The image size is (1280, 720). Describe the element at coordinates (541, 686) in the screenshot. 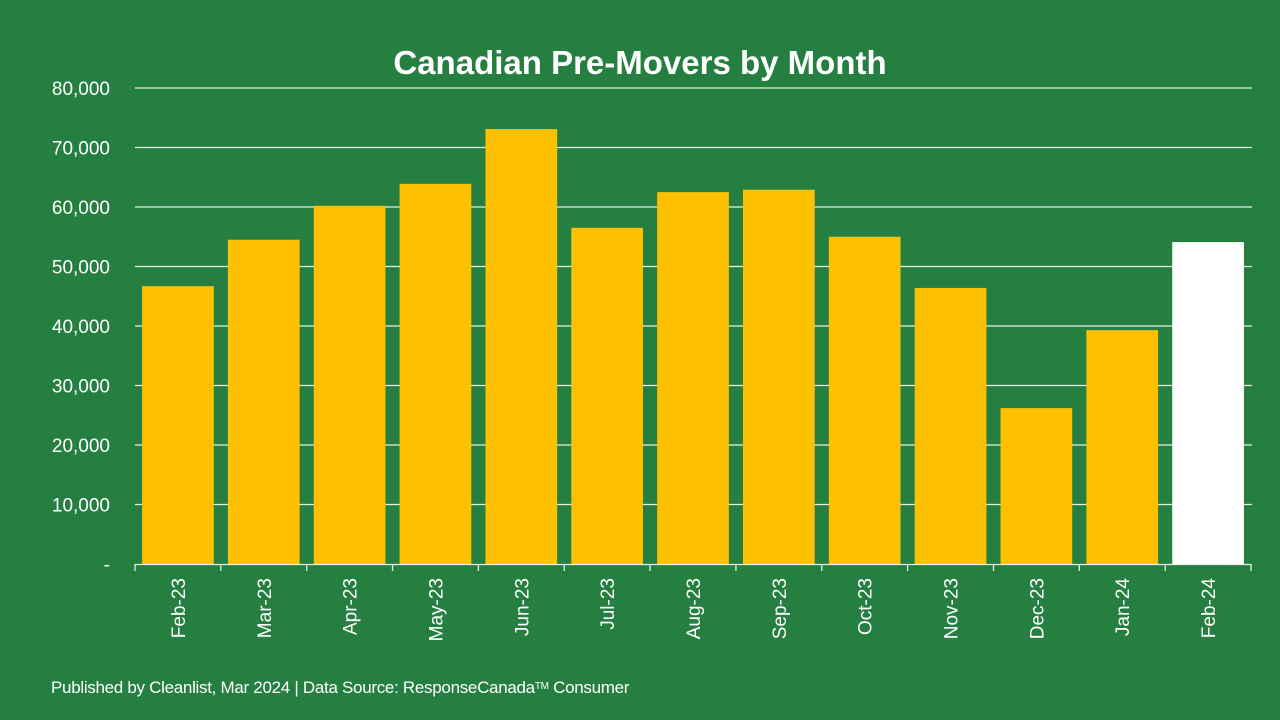

I see `trademark-mark: TM` at that location.